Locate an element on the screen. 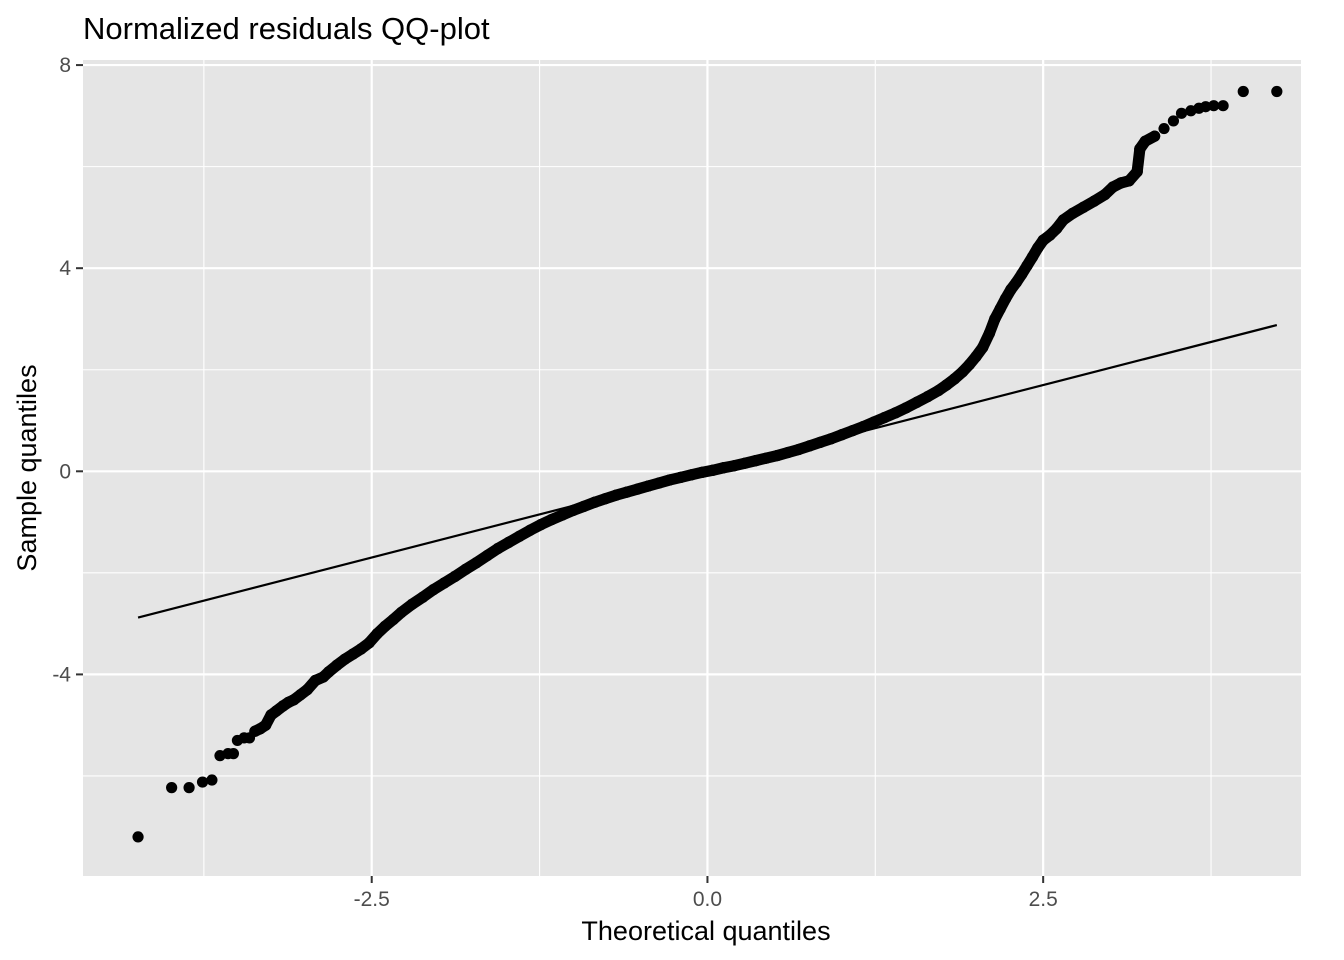 Image resolution: width=1344 pixels, height=960 pixels. y-tick-label: 4 is located at coordinates (65, 268).